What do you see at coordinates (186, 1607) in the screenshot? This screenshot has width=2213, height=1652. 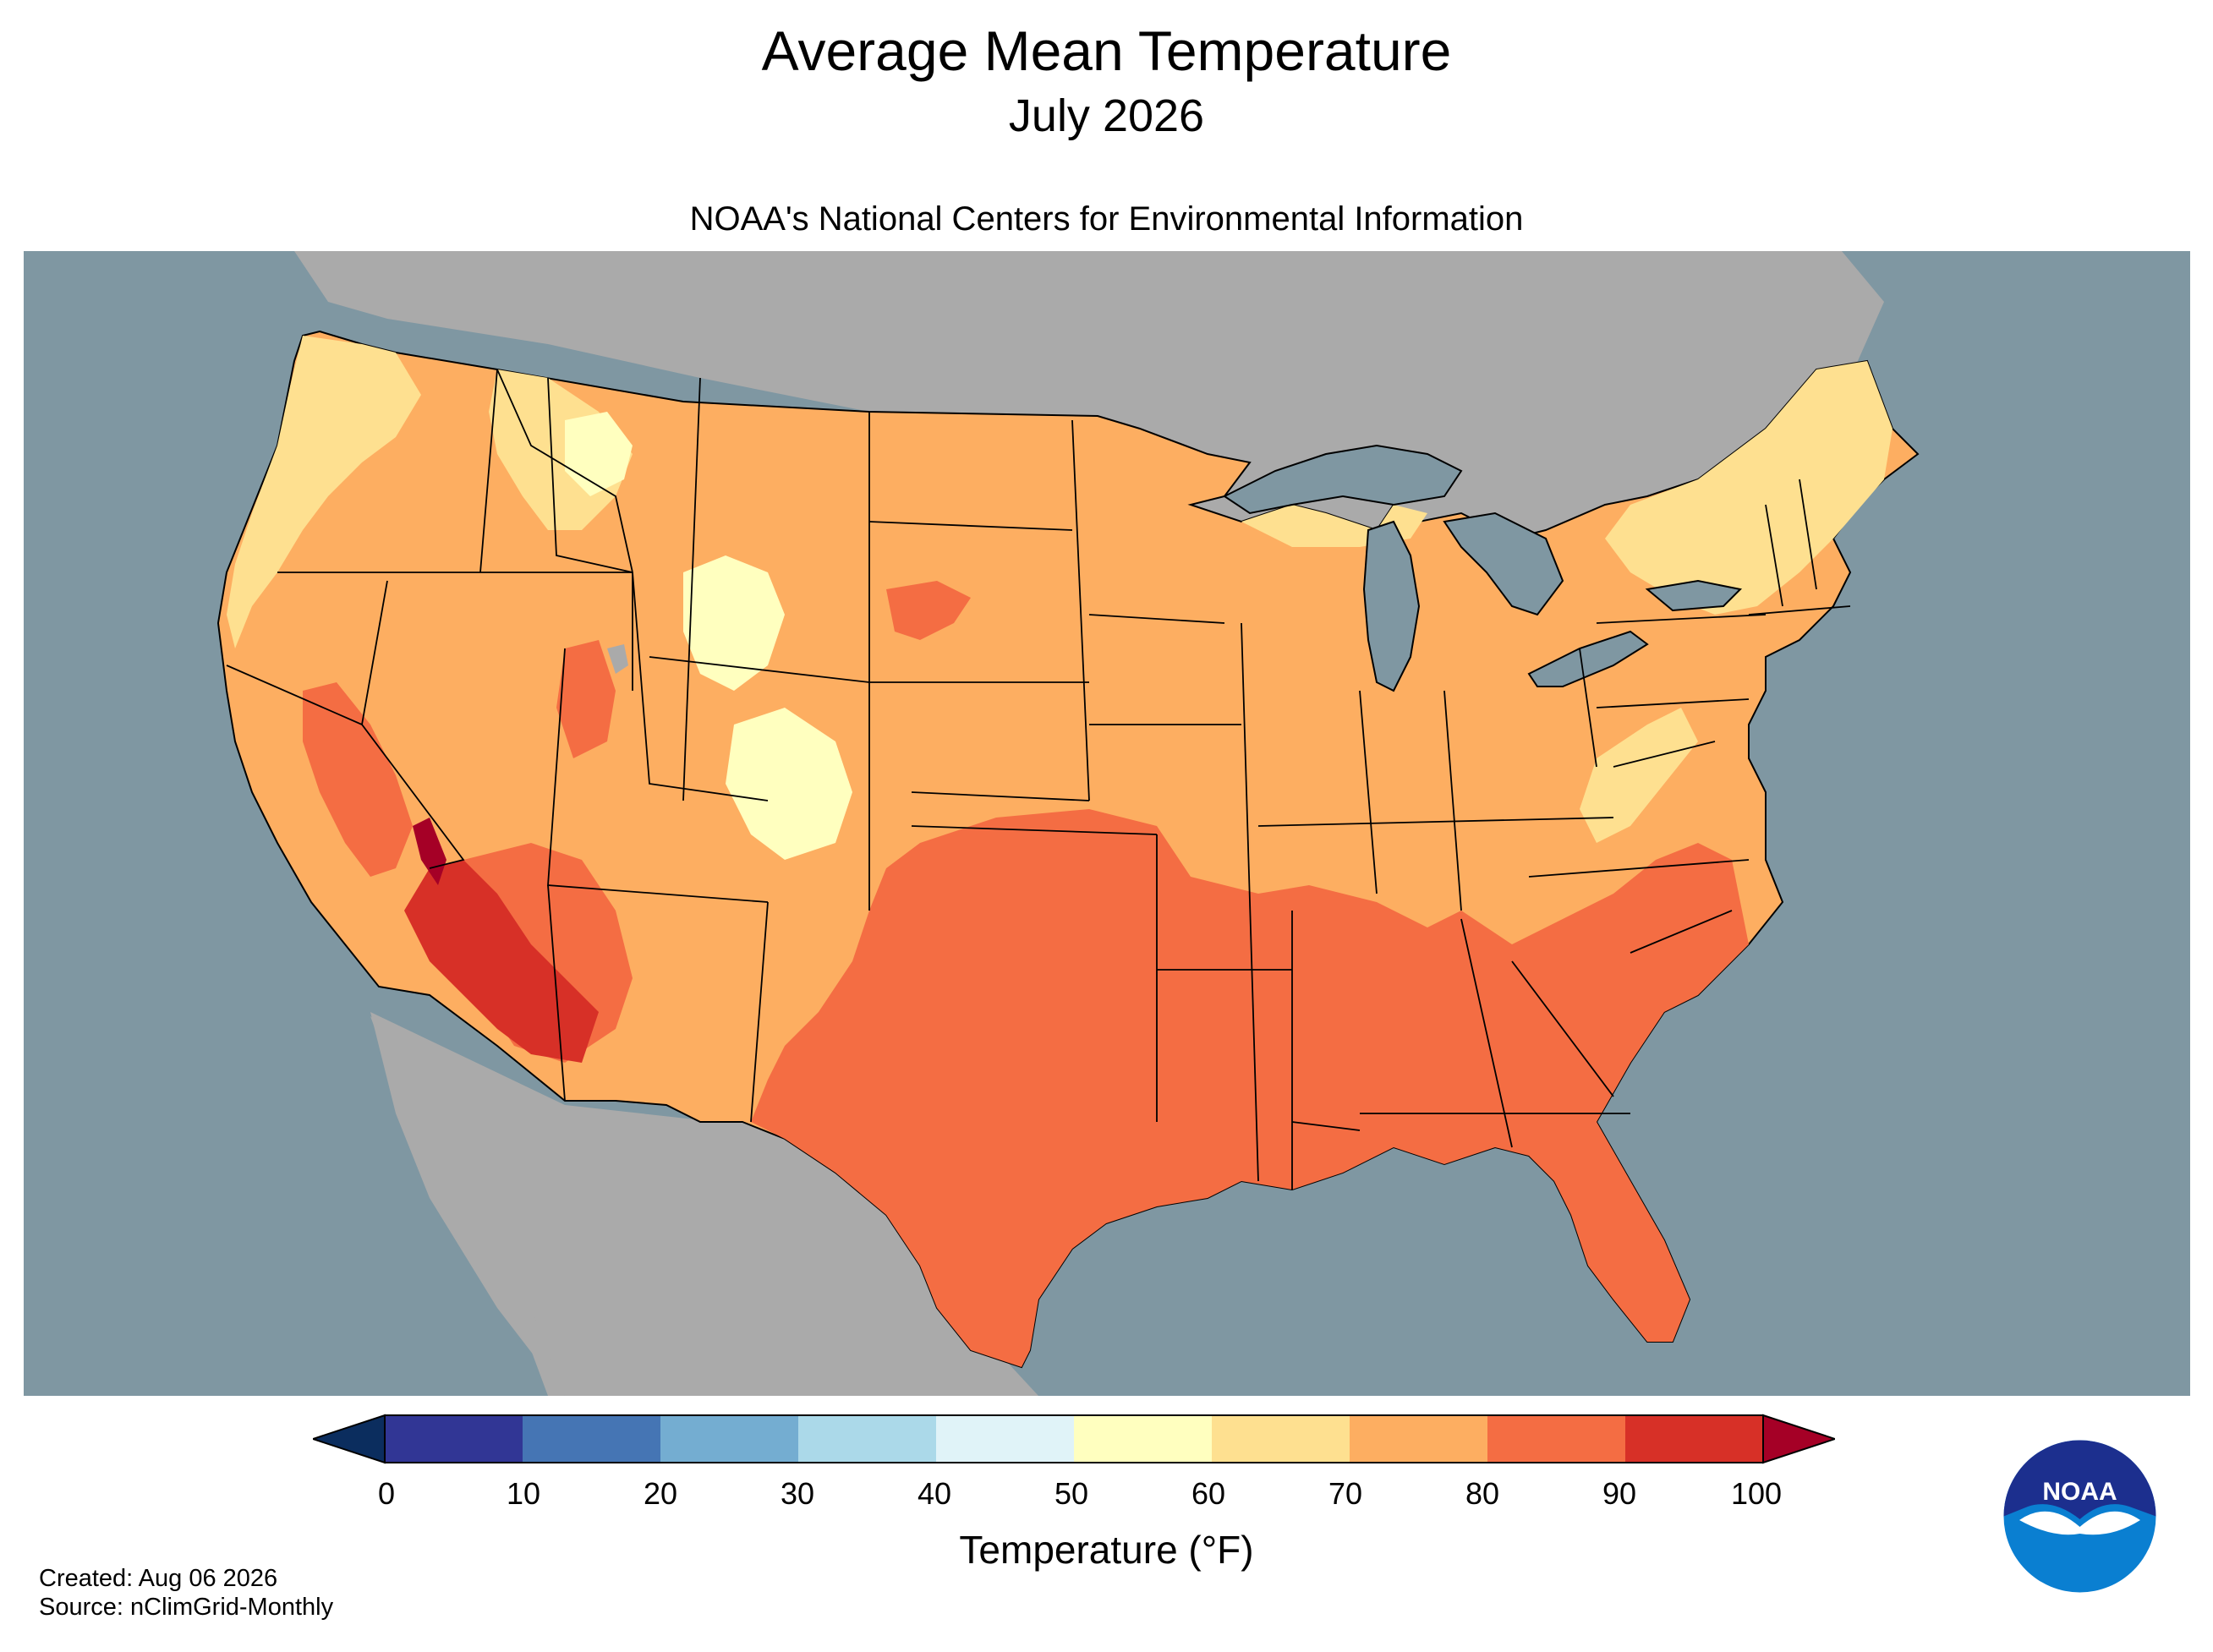 I see `source-line: Source: nClimGrid-Monthly` at bounding box center [186, 1607].